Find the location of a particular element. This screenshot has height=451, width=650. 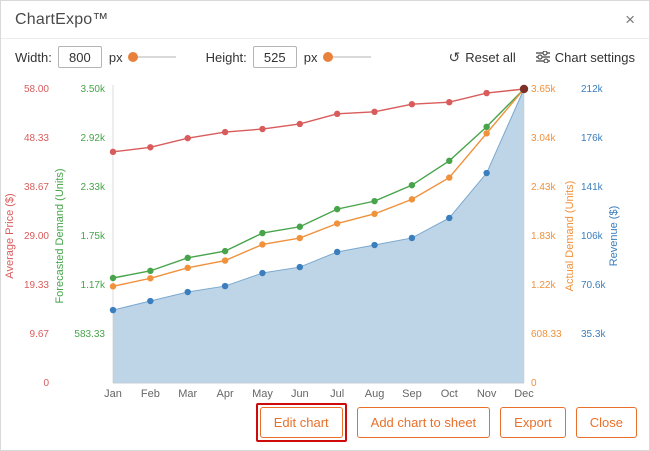

svg-text: 106k is located at coordinates (592, 236).